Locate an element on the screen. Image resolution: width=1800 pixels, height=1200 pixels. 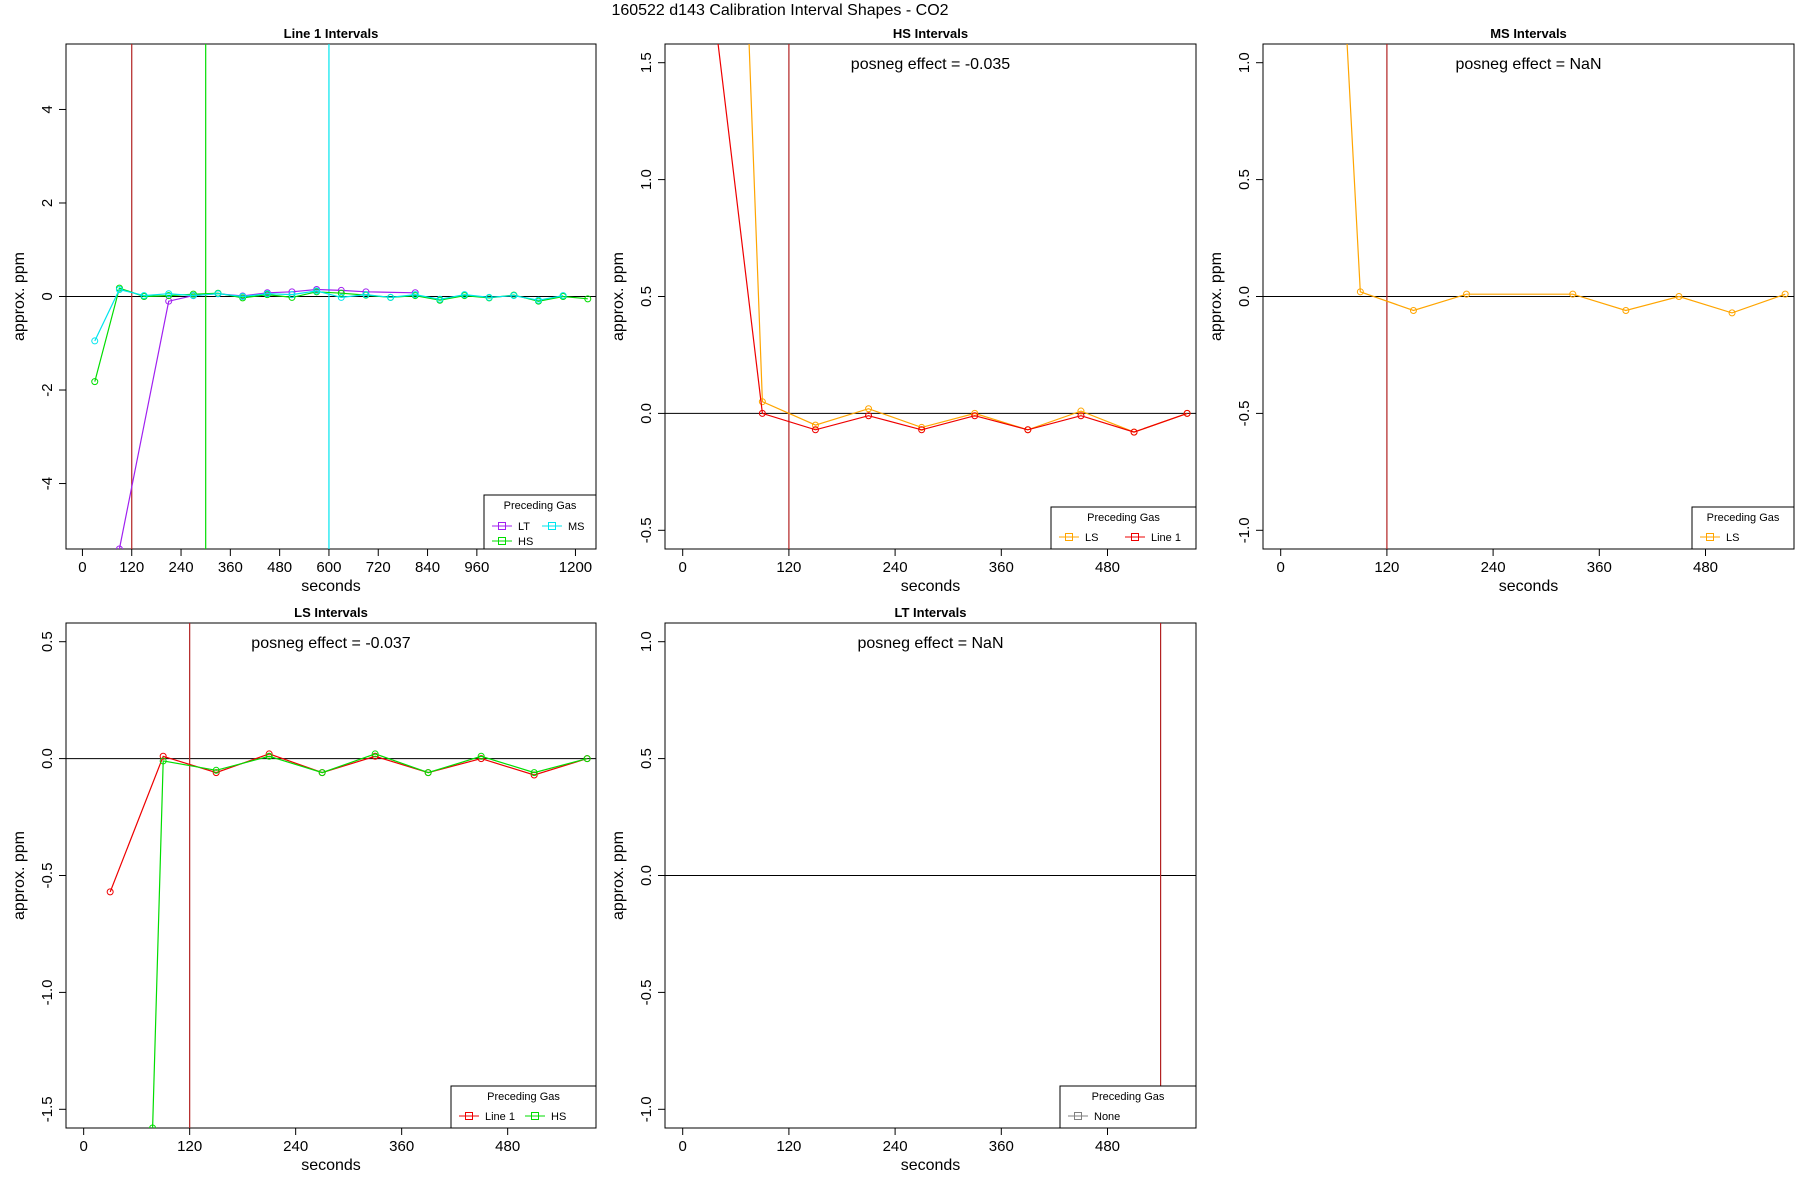
y-tick-label: 2 is located at coordinates (47, 203).